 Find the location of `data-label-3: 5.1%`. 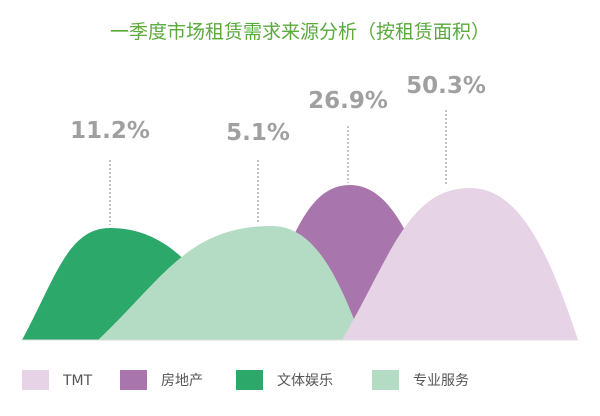

data-label-3: 5.1% is located at coordinates (258, 133).